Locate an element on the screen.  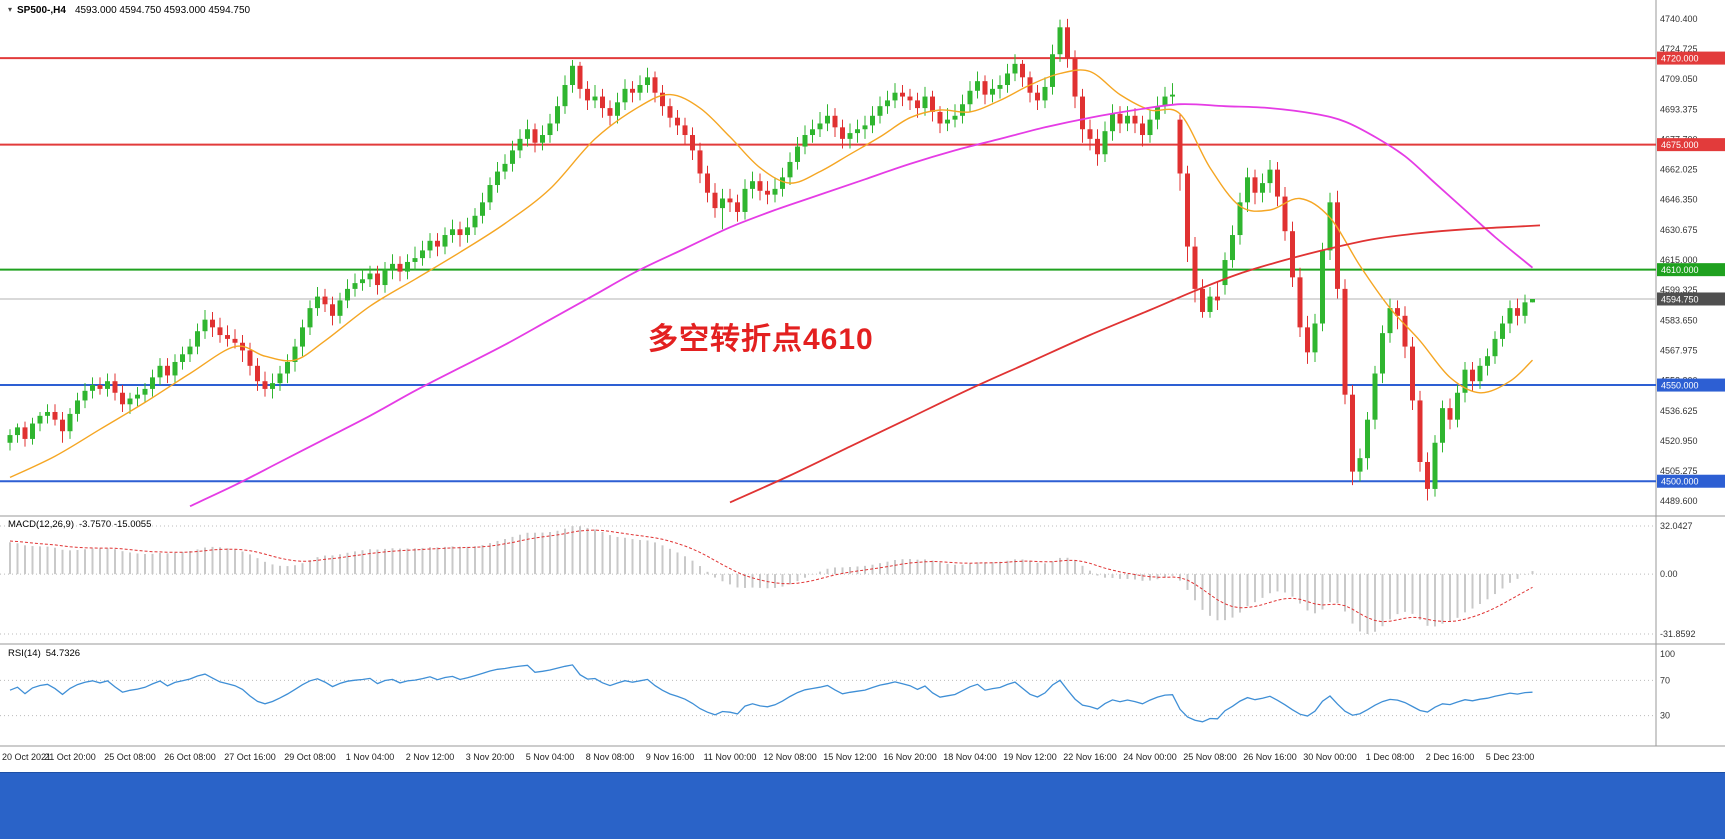
svg-text: 4500.000 is located at coordinates (1680, 482).